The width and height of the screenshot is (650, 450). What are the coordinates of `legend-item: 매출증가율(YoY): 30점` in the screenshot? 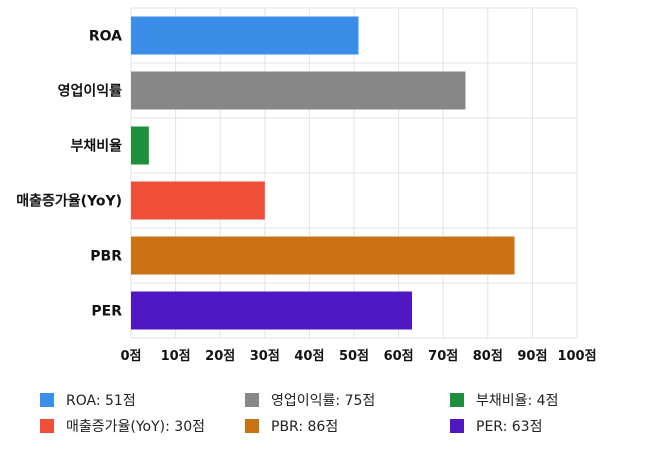 It's located at (122, 426).